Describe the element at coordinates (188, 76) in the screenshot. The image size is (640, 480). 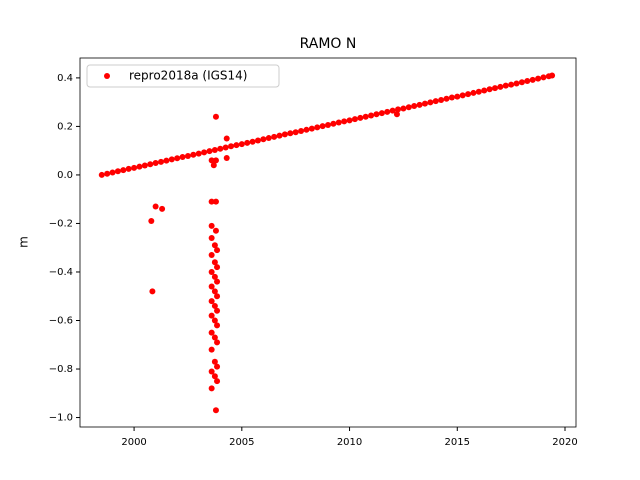
I see `legend-label: repro2018a (IGS14)` at that location.